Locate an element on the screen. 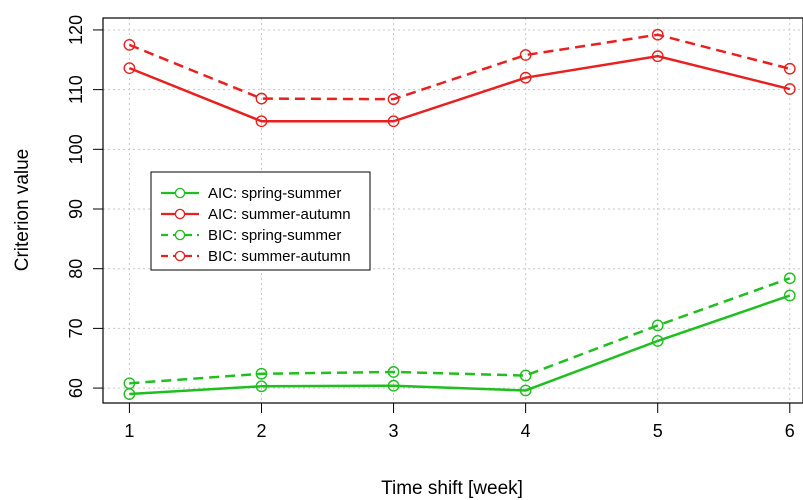 Image resolution: width=803 pixels, height=500 pixels. y-tick-label: 80 is located at coordinates (76, 269).